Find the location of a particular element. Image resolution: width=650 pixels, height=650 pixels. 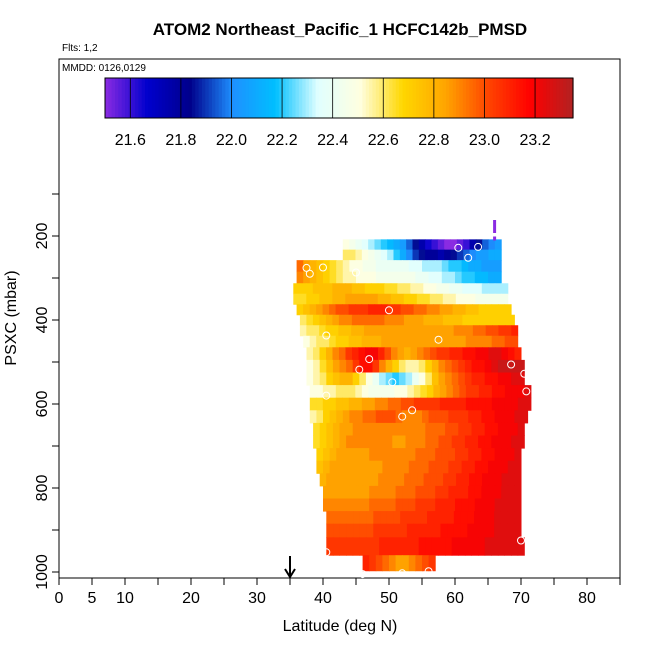

colorbar: 21.6 21.8 22.0 22.2 22.4 22.6 22.8 23.0 23.2 is located at coordinates (339, 113).